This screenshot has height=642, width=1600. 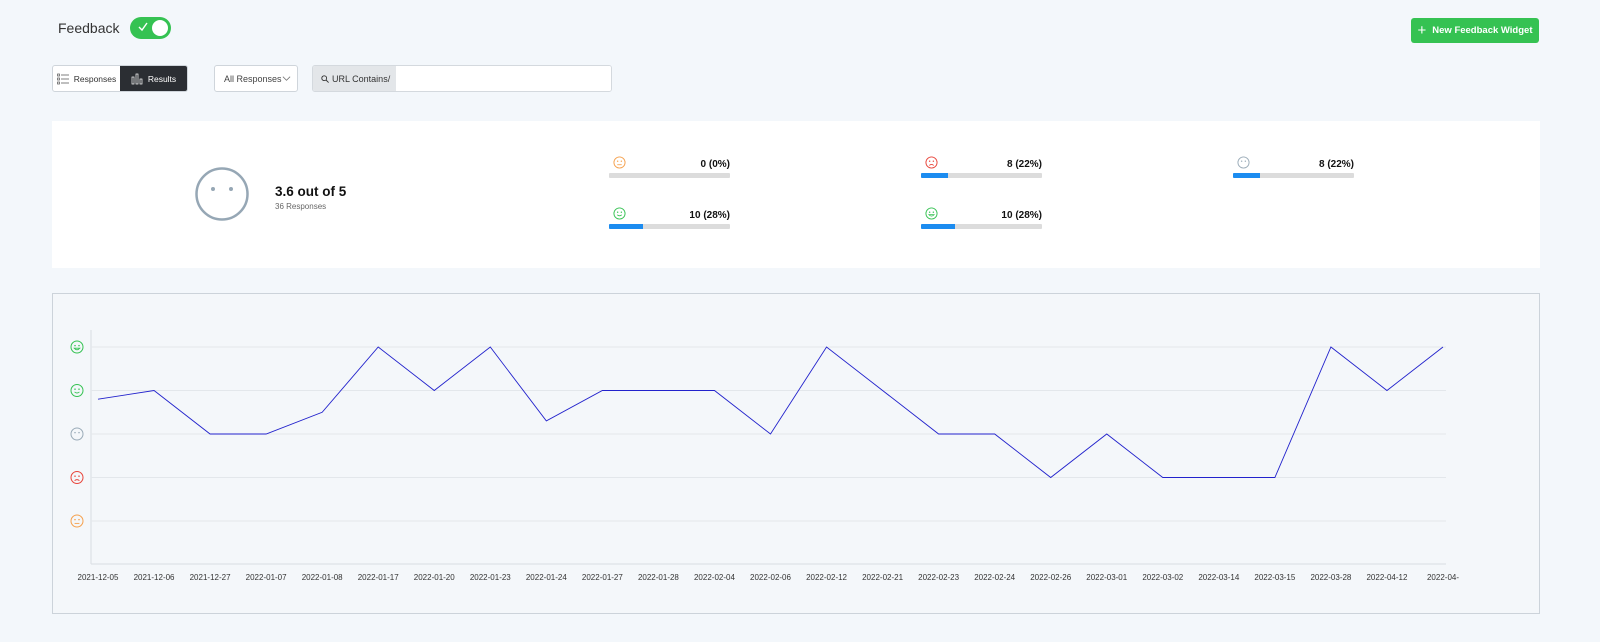 What do you see at coordinates (715, 164) in the screenshot?
I see `stat-value: 0 (0%)` at bounding box center [715, 164].